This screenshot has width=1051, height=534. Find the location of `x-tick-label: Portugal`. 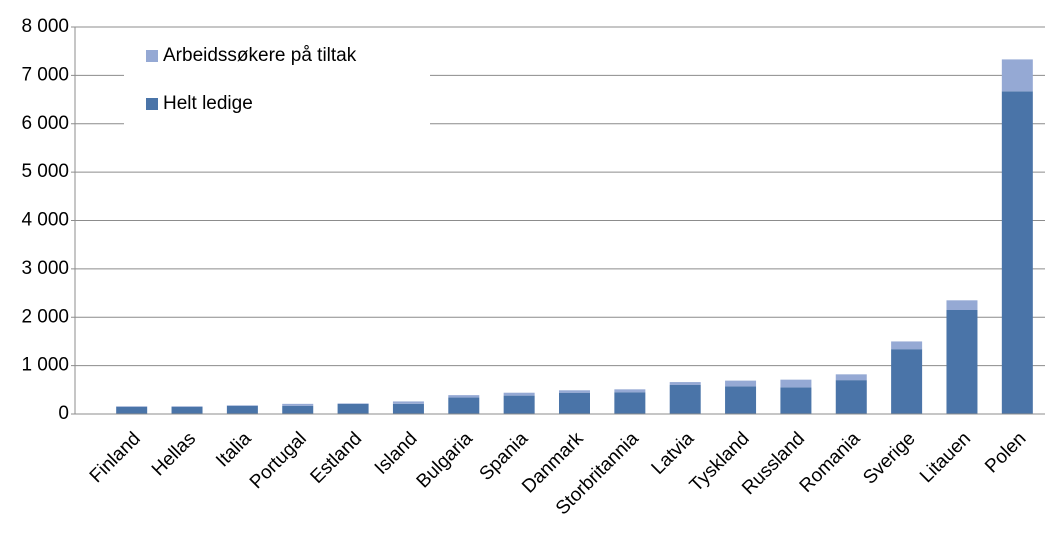

x-tick-label: Portugal is located at coordinates (278, 460).